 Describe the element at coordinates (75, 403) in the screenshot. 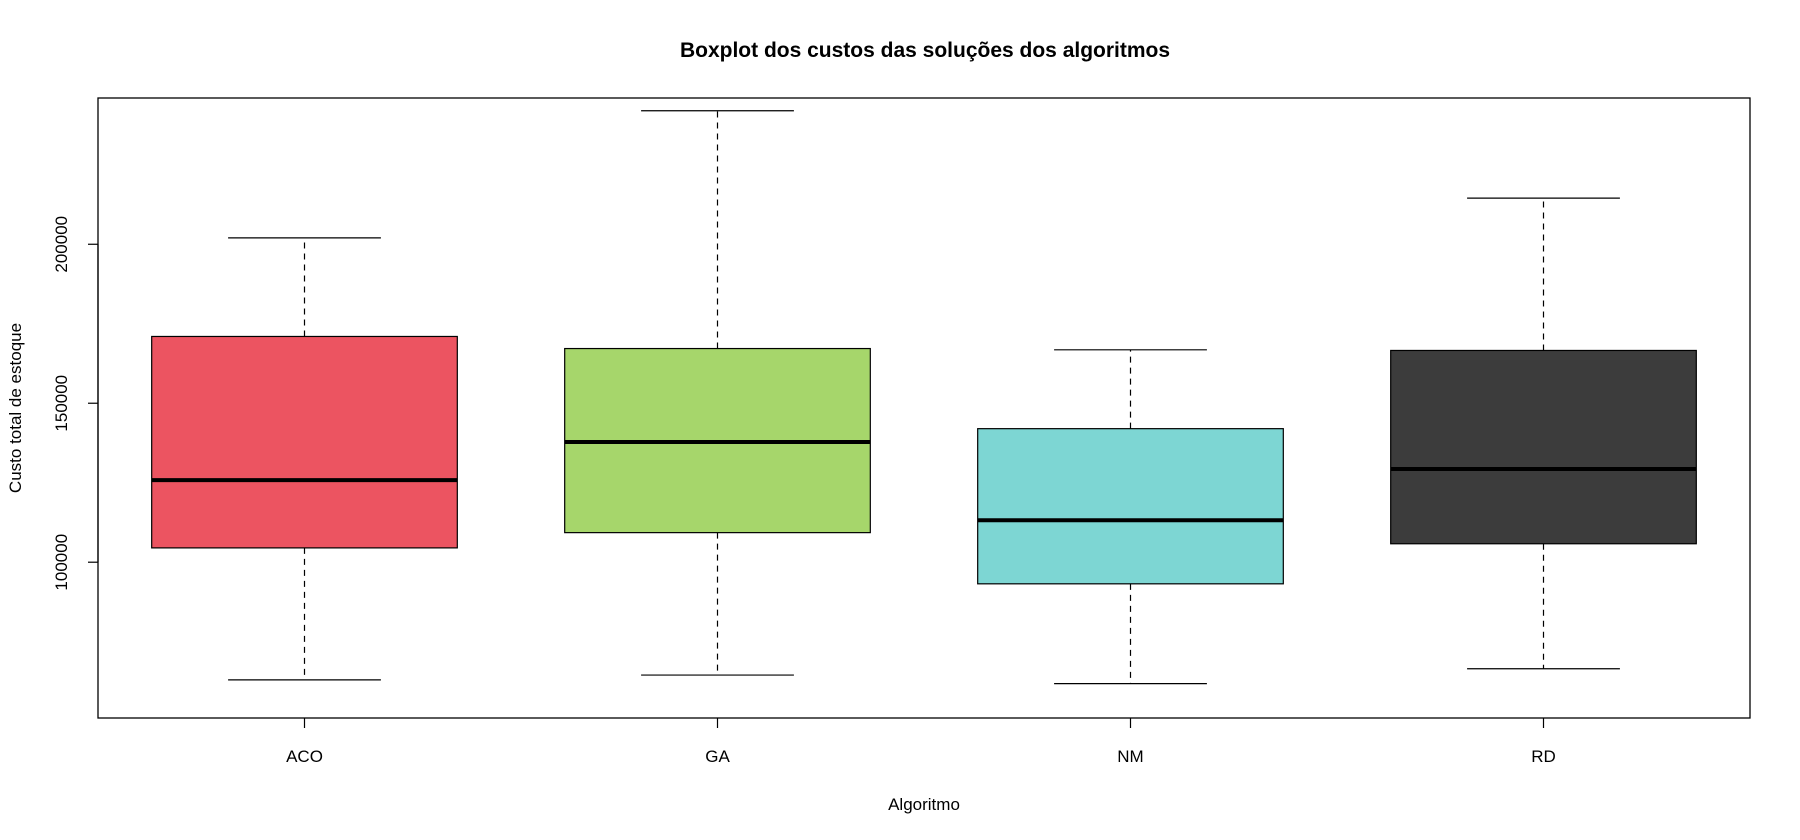

I see `y-axis: 100000 150000 200000` at that location.